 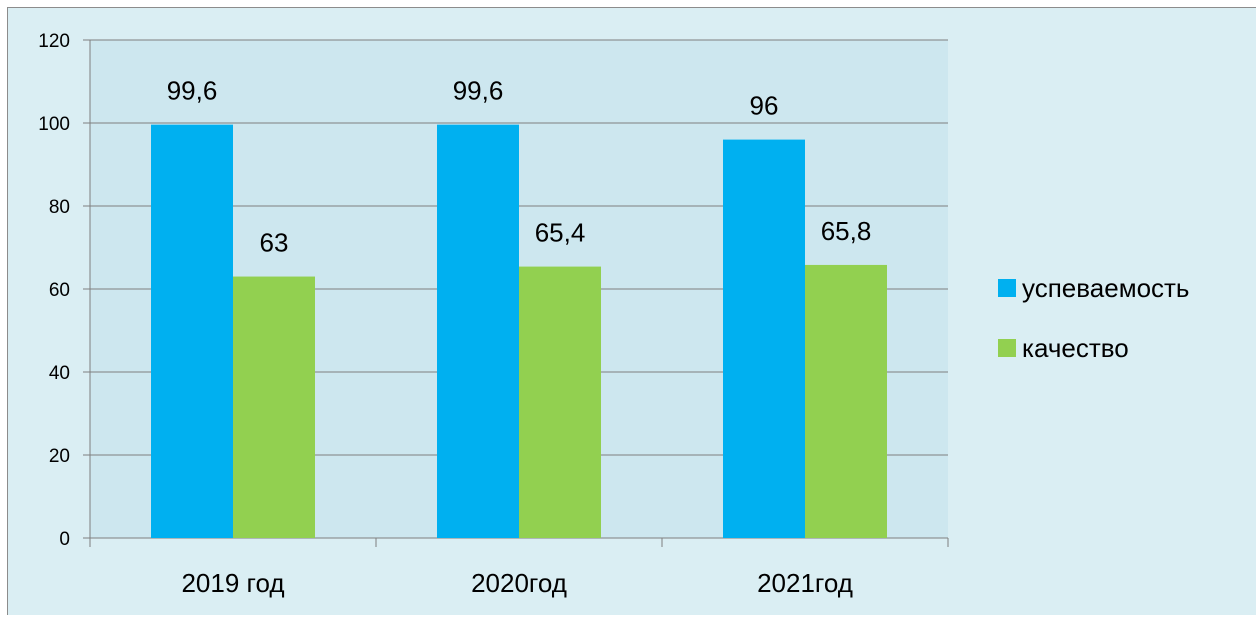 I want to click on legend-label: качество, so click(x=1075, y=348).